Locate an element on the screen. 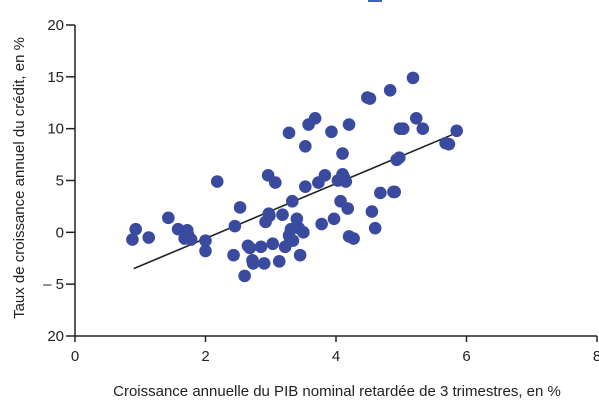  x-tick-label-1: 2 is located at coordinates (205, 356).